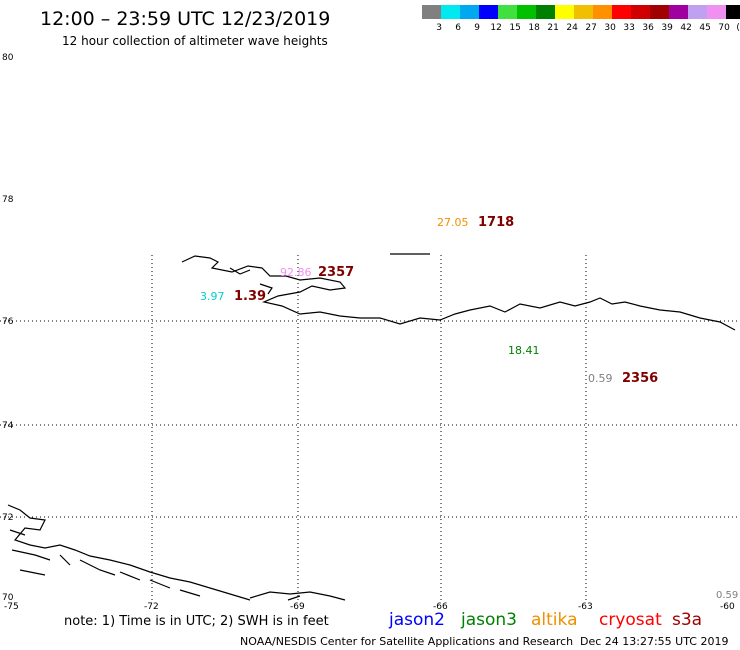 This screenshot has height=650, width=740. I want to click on baffin-inlets, so click(105, 563).